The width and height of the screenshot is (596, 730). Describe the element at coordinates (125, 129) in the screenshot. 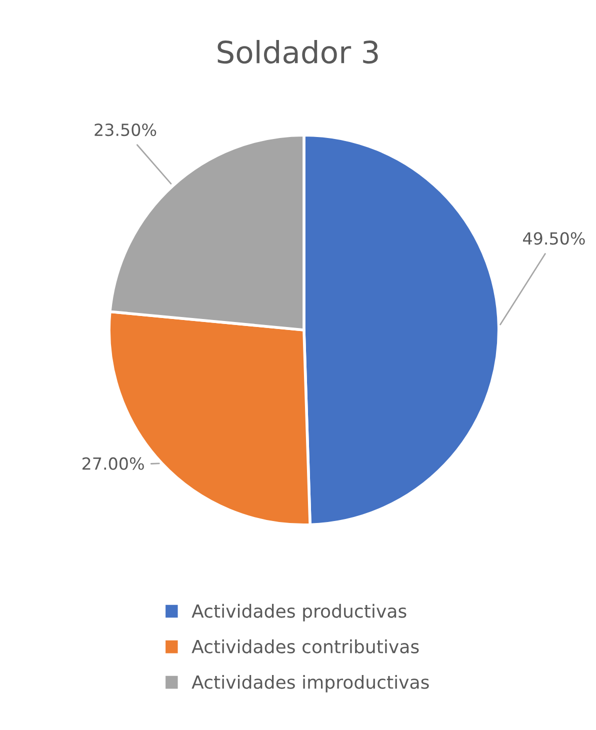

I see `data-label: 23.50%` at that location.